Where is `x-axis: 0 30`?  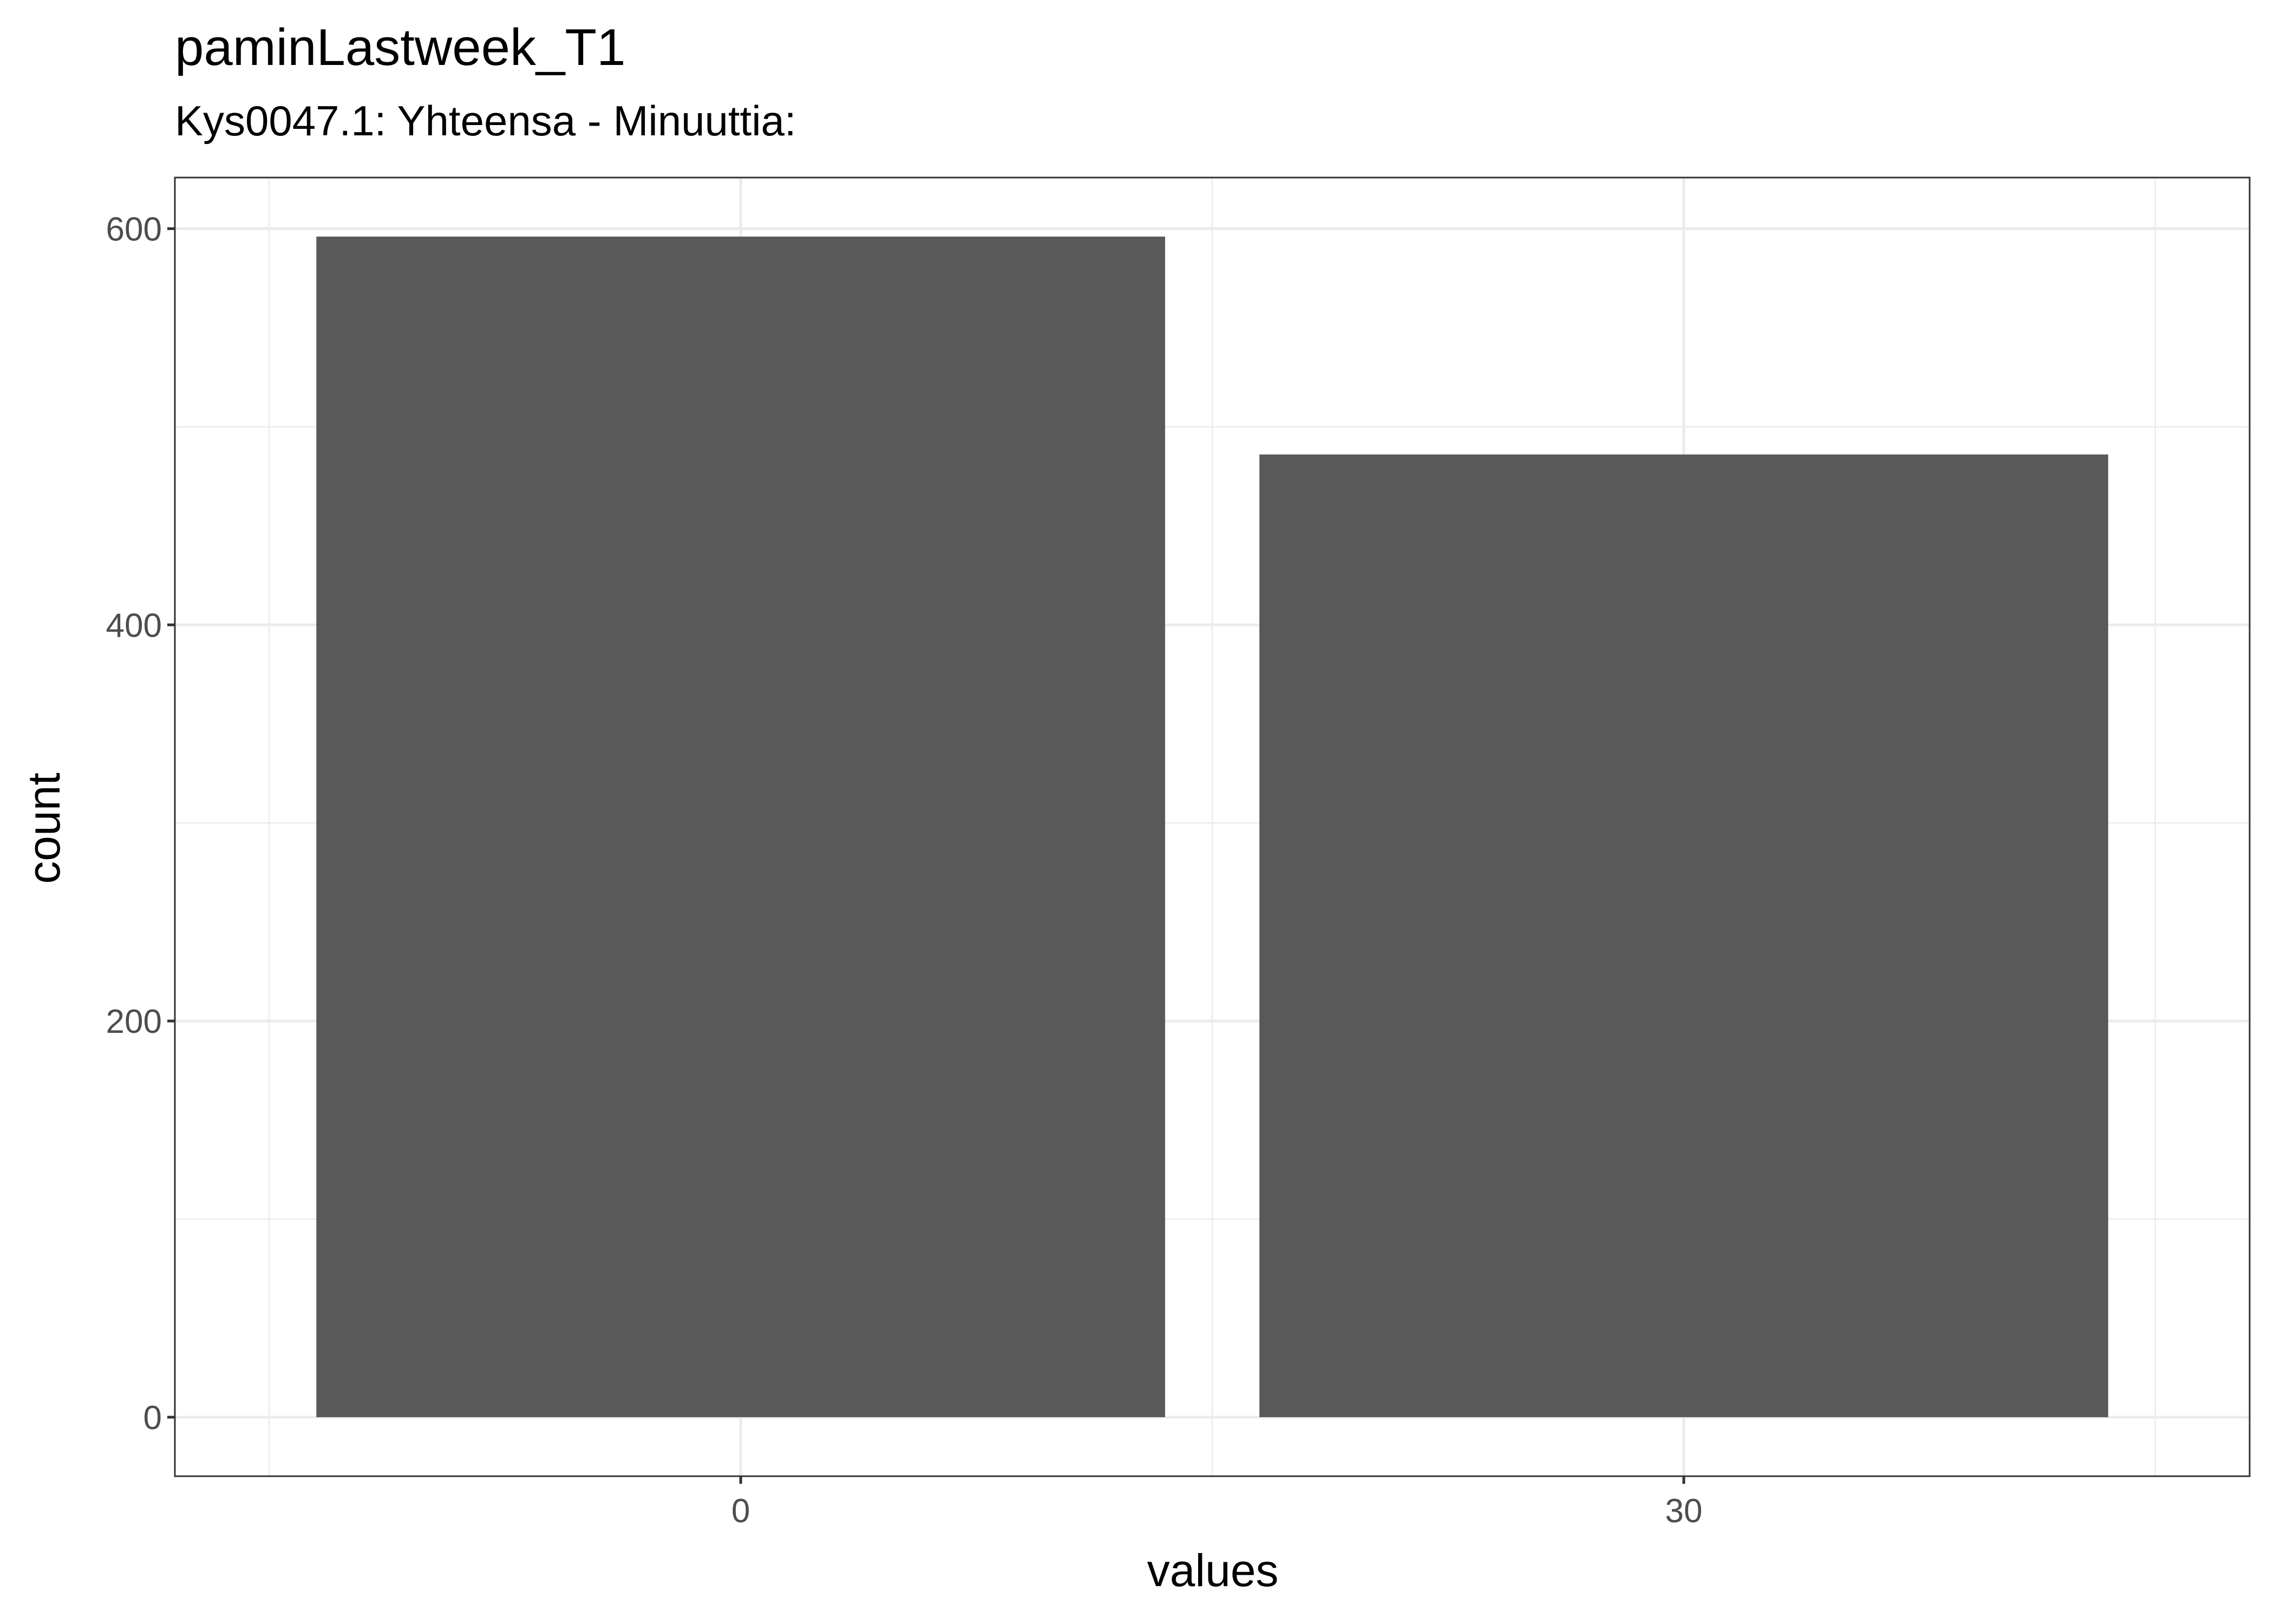
x-axis: 0 30 is located at coordinates (1216, 1503).